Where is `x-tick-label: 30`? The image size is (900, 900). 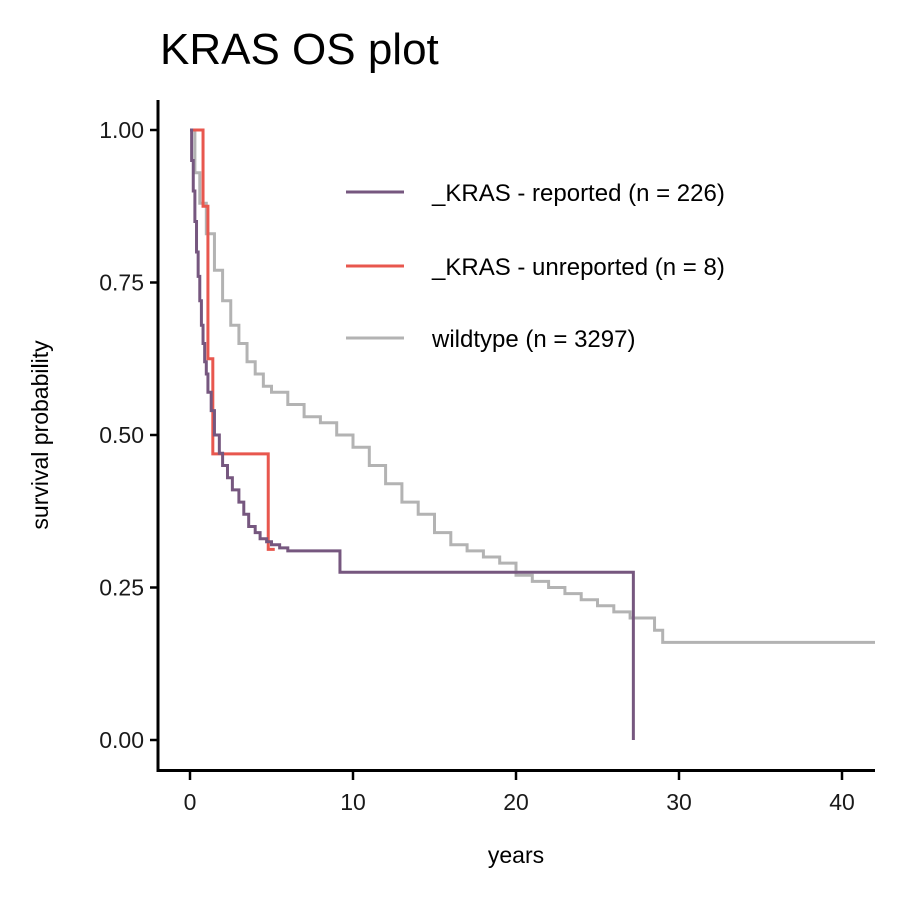
x-tick-label: 30 is located at coordinates (679, 802).